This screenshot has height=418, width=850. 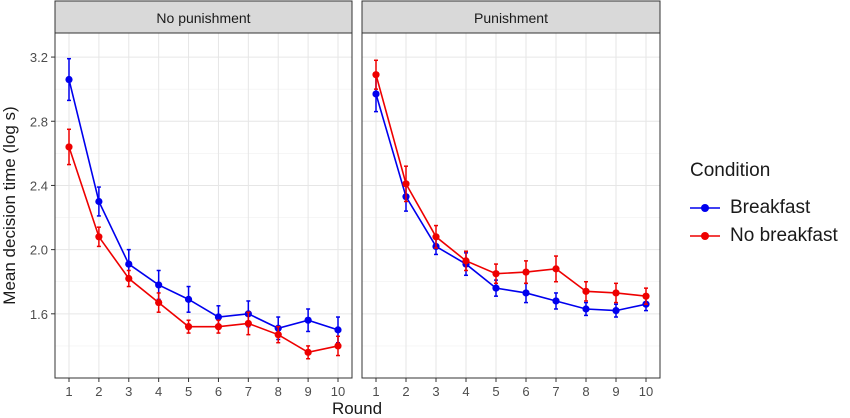 I want to click on legend-title: Condition, so click(x=730, y=170).